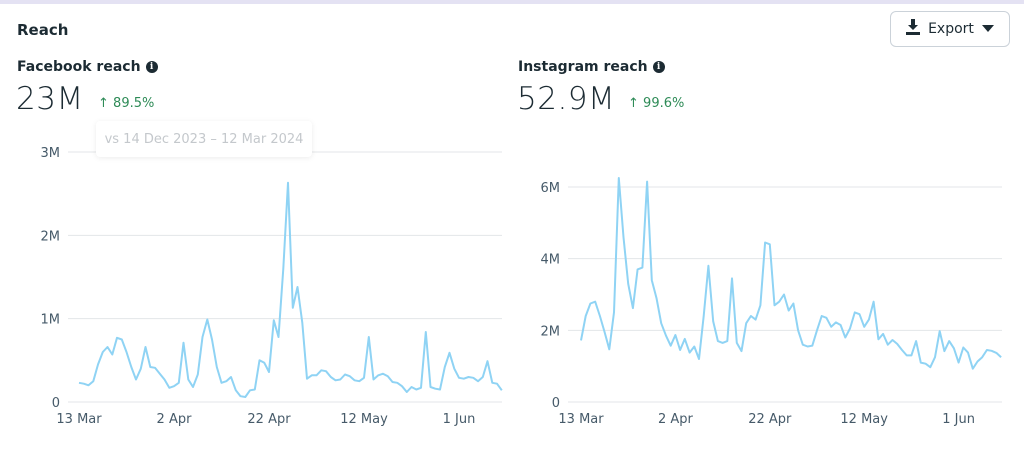  I want to click on export-label: Export, so click(951, 29).